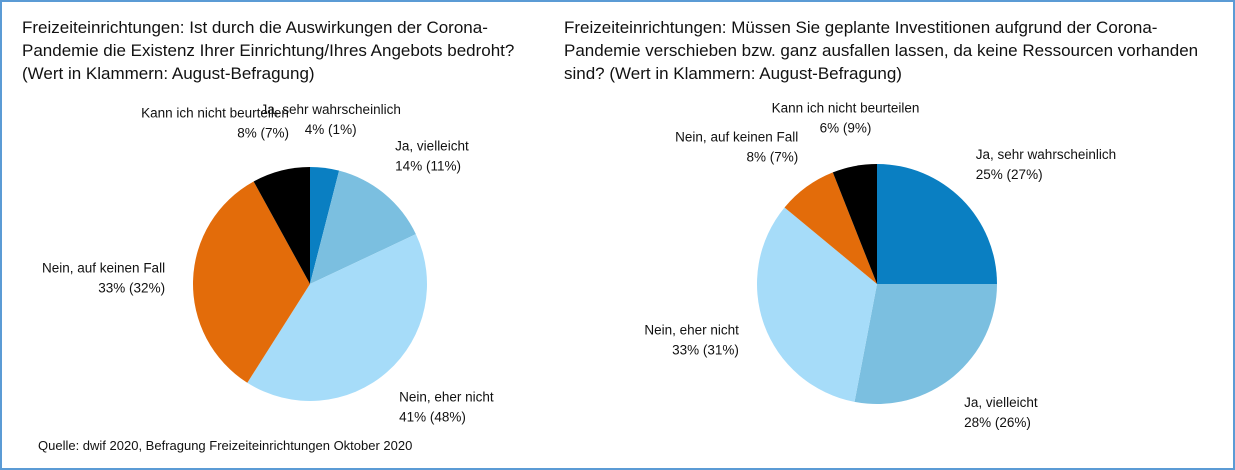  What do you see at coordinates (131, 287) in the screenshot?
I see `slice-value-label: 33% (32%)` at bounding box center [131, 287].